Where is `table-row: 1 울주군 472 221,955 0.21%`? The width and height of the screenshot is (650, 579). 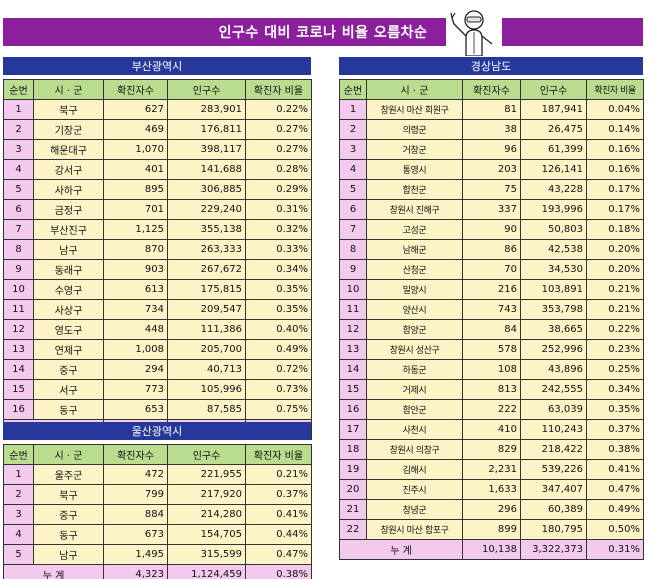 table-row: 1 울주군 472 221,955 0.21% is located at coordinates (157, 474).